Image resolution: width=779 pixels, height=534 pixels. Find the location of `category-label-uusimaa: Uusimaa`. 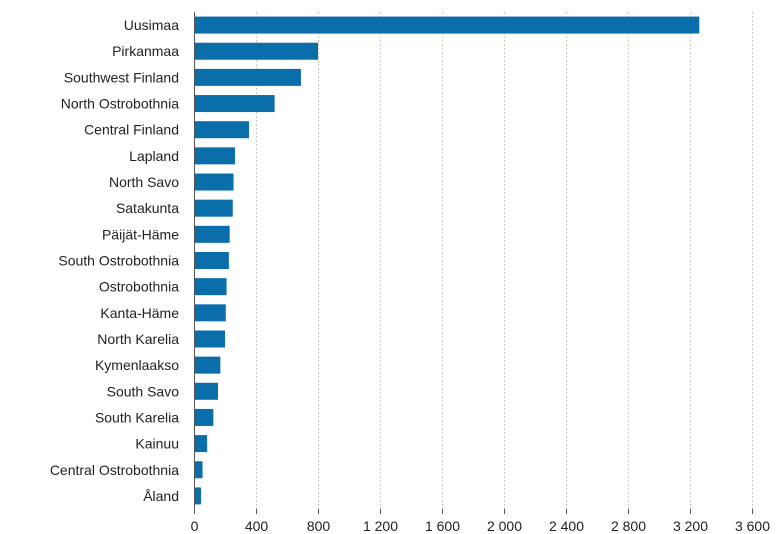

category-label-uusimaa: Uusimaa is located at coordinates (151, 25).